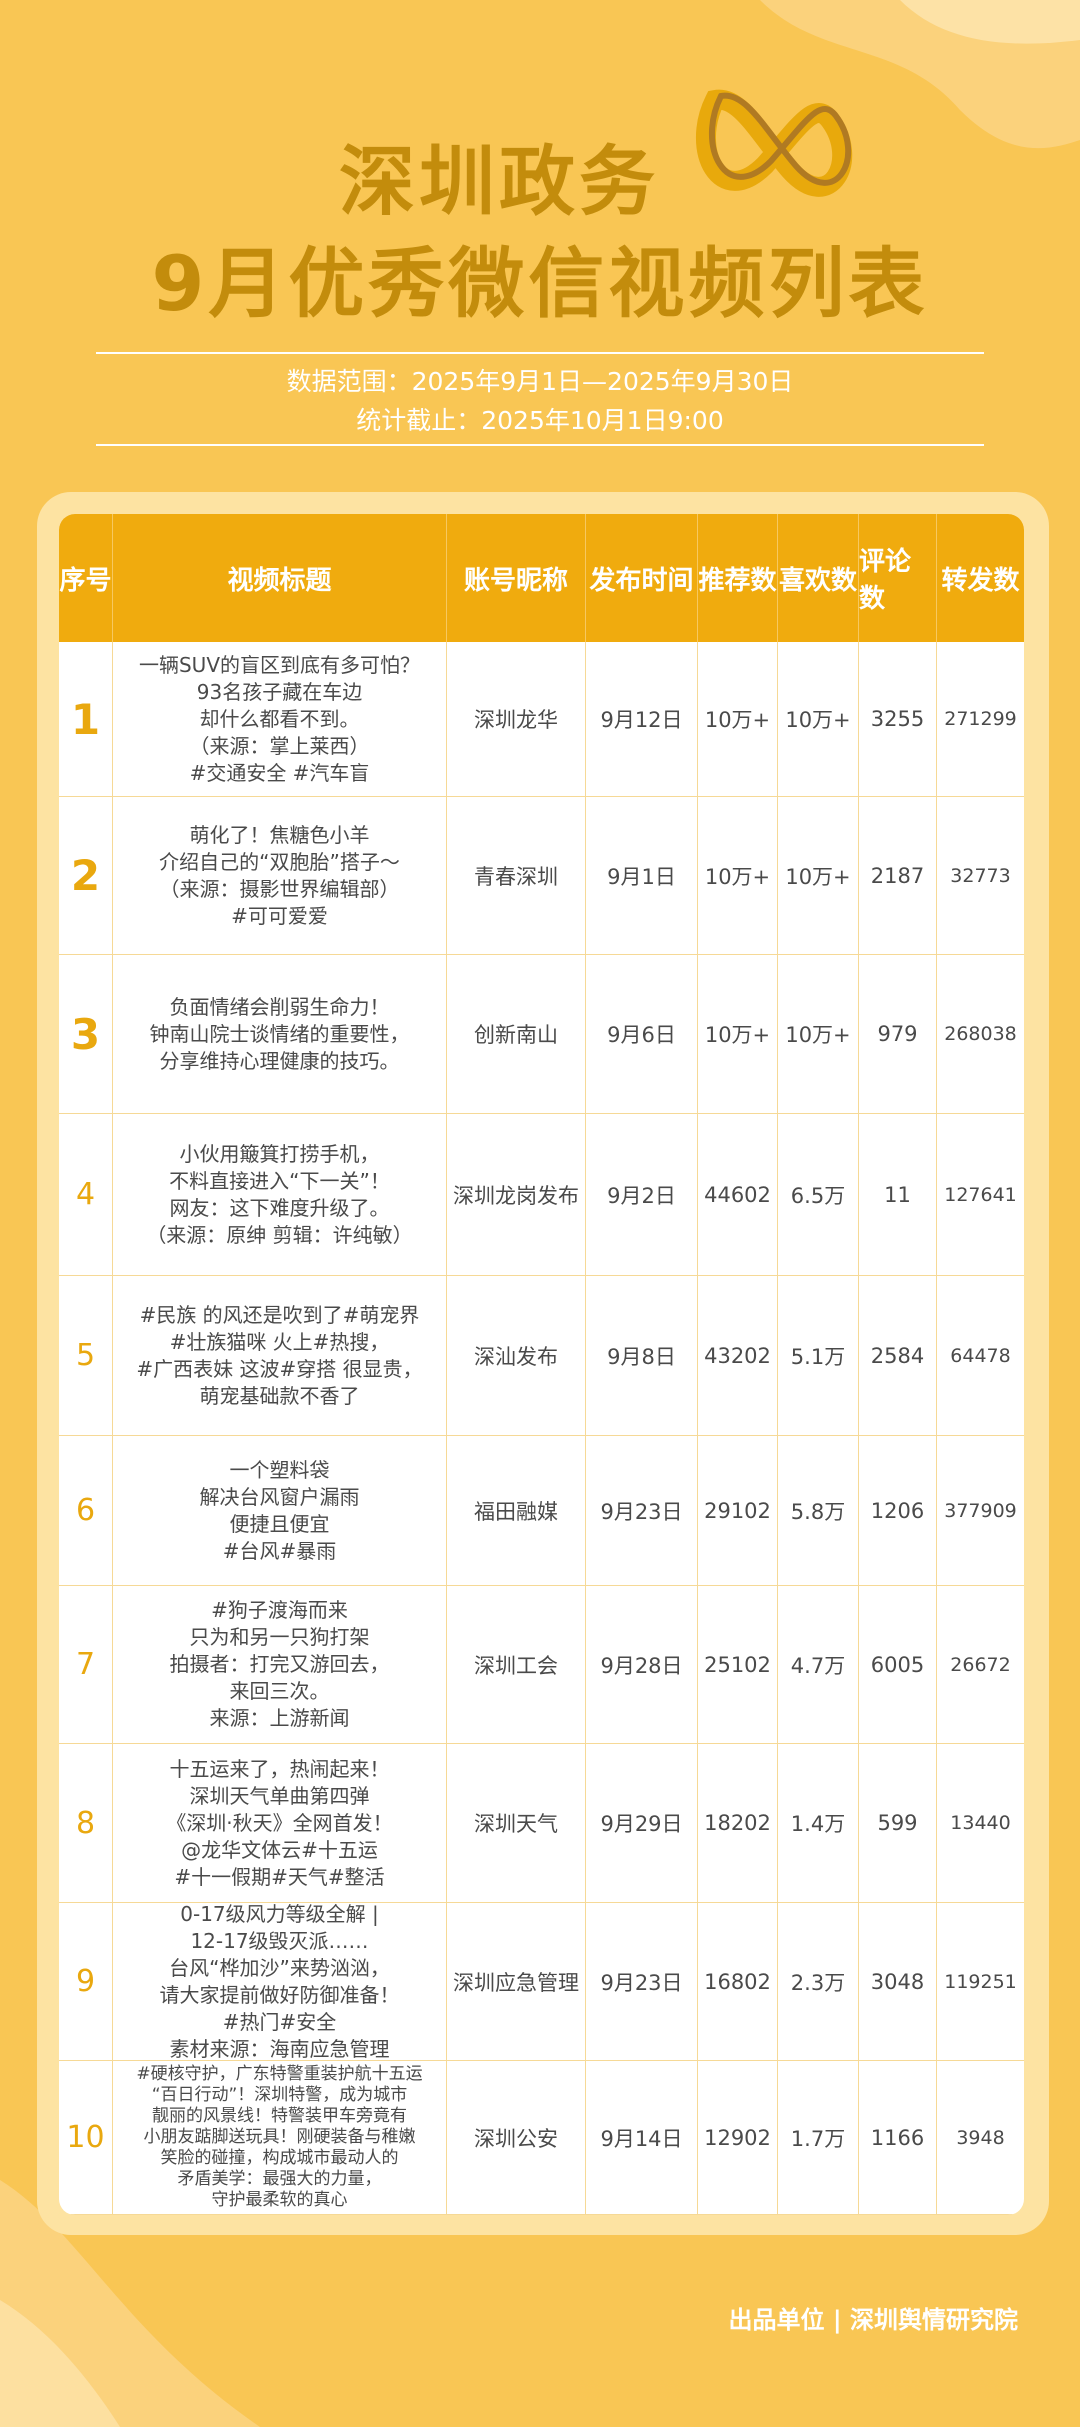 The height and width of the screenshot is (2427, 1080). What do you see at coordinates (898, 1511) in the screenshot?
I see `comments: 1206` at bounding box center [898, 1511].